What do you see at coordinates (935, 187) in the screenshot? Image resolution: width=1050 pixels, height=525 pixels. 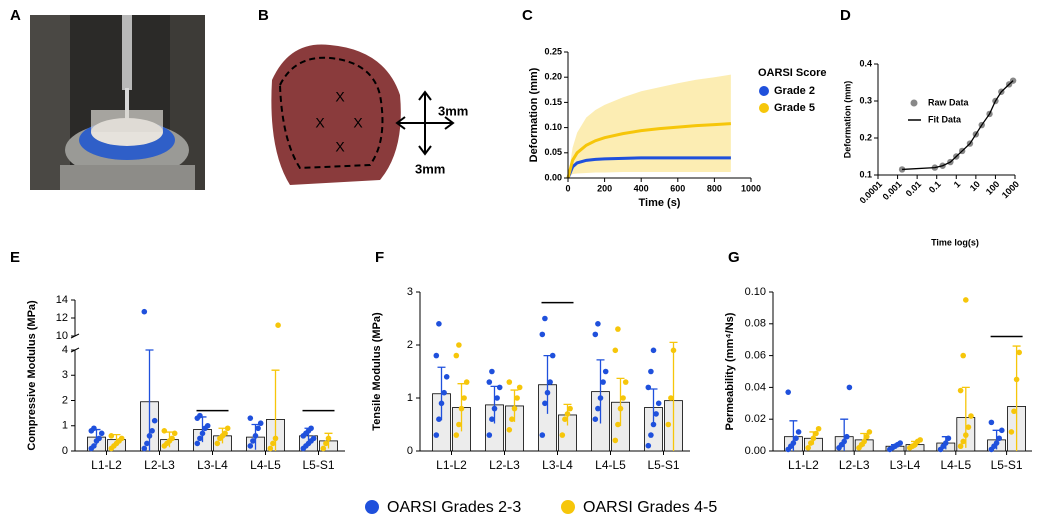 I see `x-tick-label: 0.1` at bounding box center [935, 187].